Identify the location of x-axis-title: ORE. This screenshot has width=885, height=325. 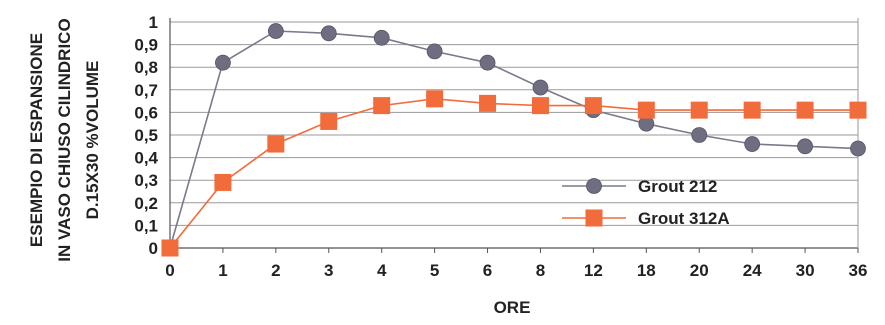
(512, 307).